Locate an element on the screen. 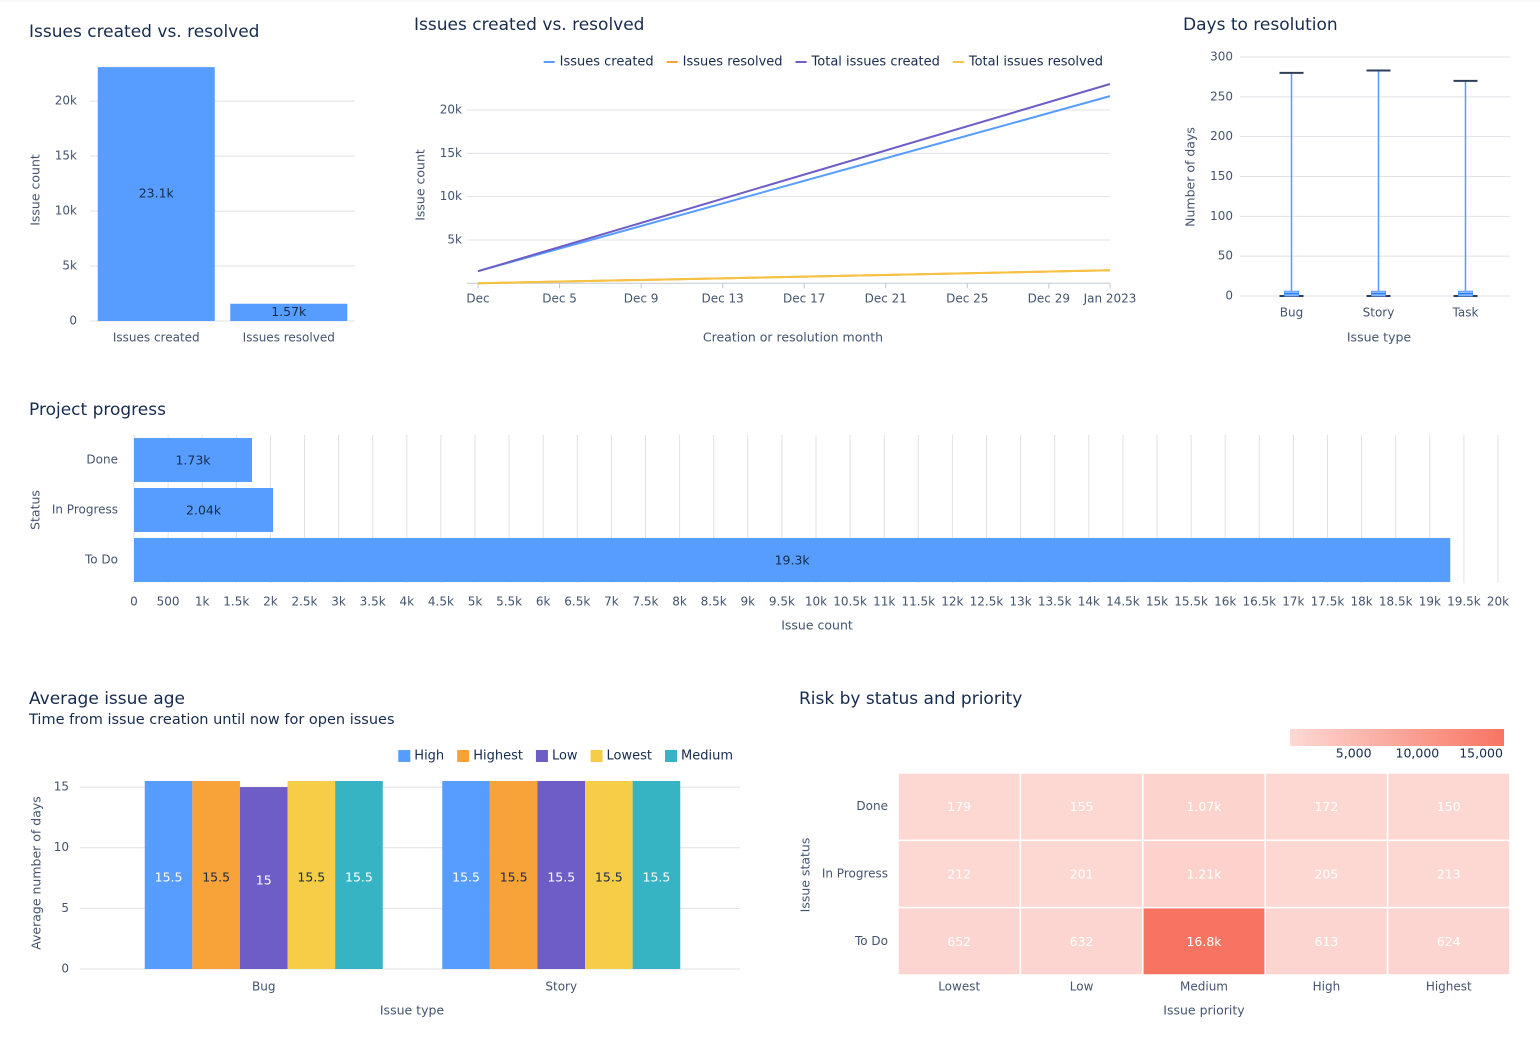 Image resolution: width=1540 pixels, height=1054 pixels. x-tick-label: 14.5k is located at coordinates (1123, 602).